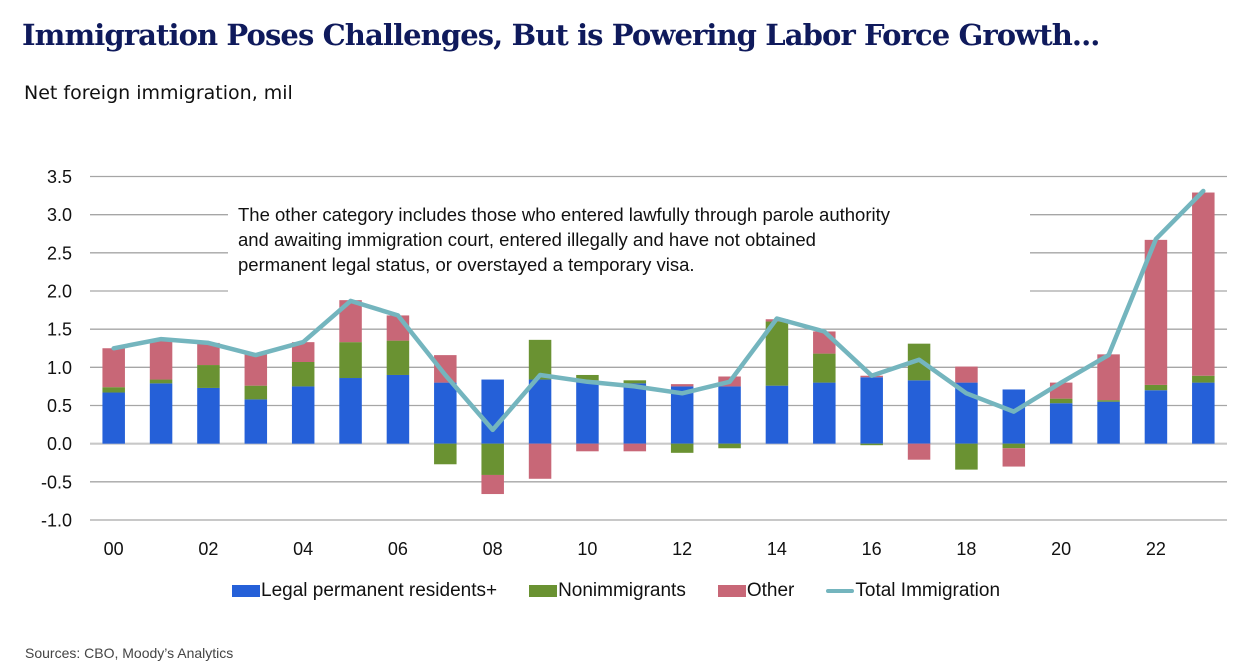 The width and height of the screenshot is (1244, 670). I want to click on bar-legal-permanent-residents-2011, so click(635, 413).